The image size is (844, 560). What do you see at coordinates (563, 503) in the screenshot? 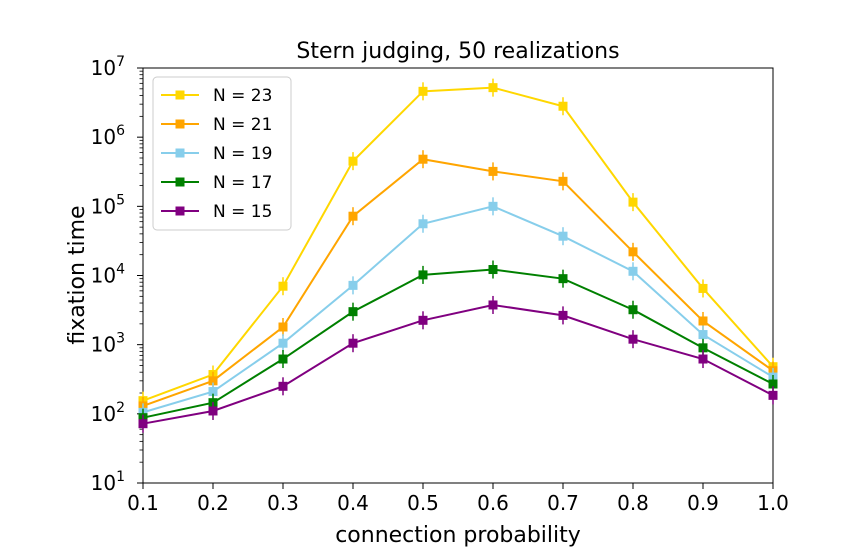
I see `x-tick-label: 0.7` at bounding box center [563, 503].